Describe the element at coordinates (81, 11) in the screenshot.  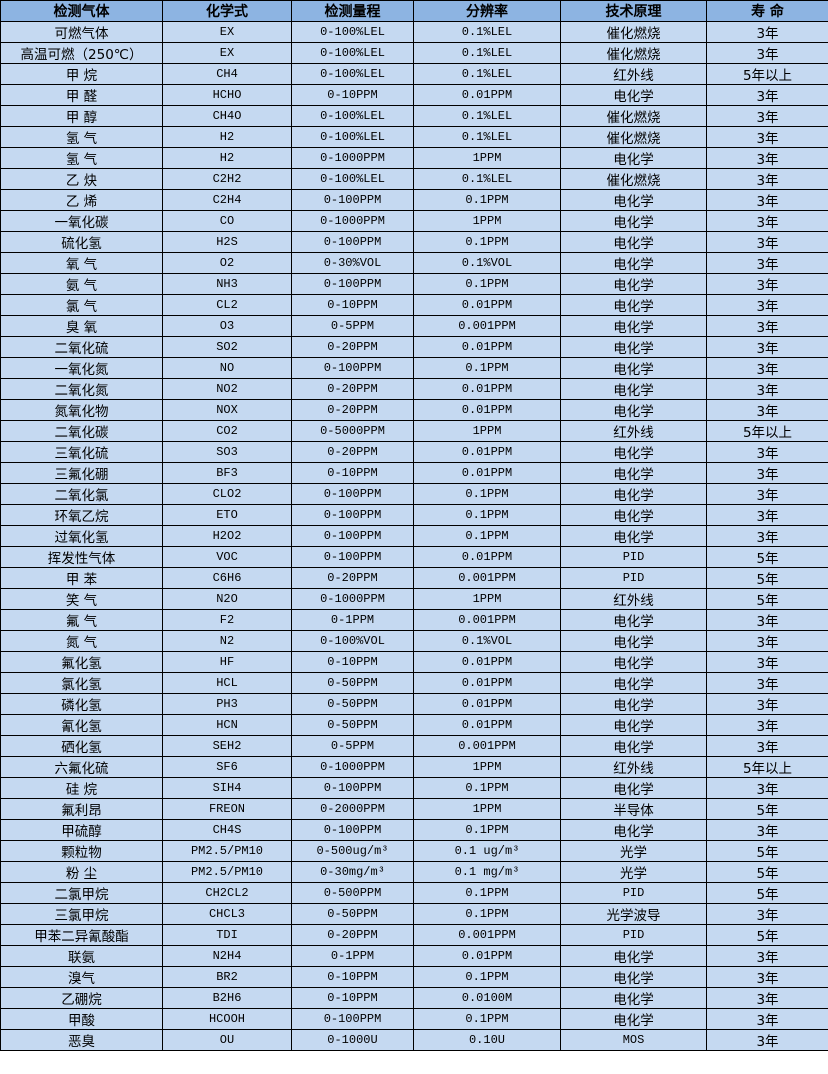
I see `header-gas-name: 检测气体` at that location.